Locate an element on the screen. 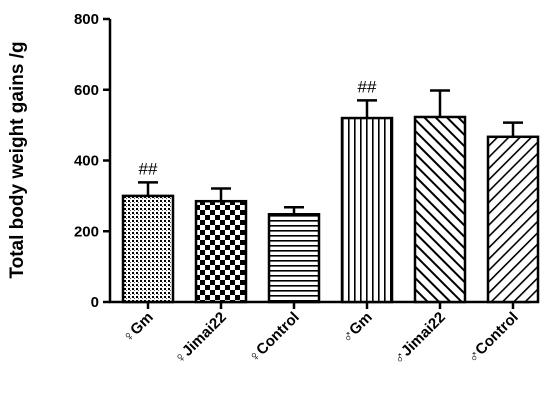 This screenshot has width=550, height=409. x-tick-label: ♂Gm is located at coordinates (357, 328).